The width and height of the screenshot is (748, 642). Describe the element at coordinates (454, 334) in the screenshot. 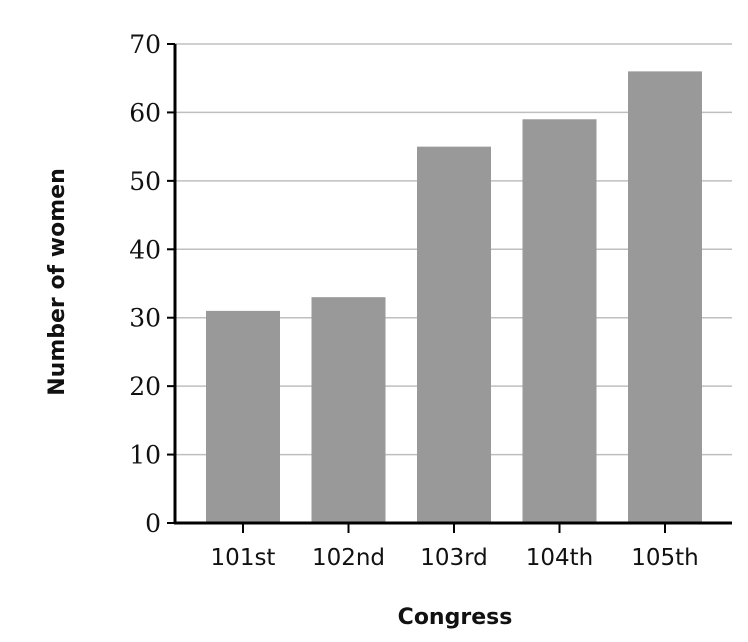

I see `bar-103rd` at that location.